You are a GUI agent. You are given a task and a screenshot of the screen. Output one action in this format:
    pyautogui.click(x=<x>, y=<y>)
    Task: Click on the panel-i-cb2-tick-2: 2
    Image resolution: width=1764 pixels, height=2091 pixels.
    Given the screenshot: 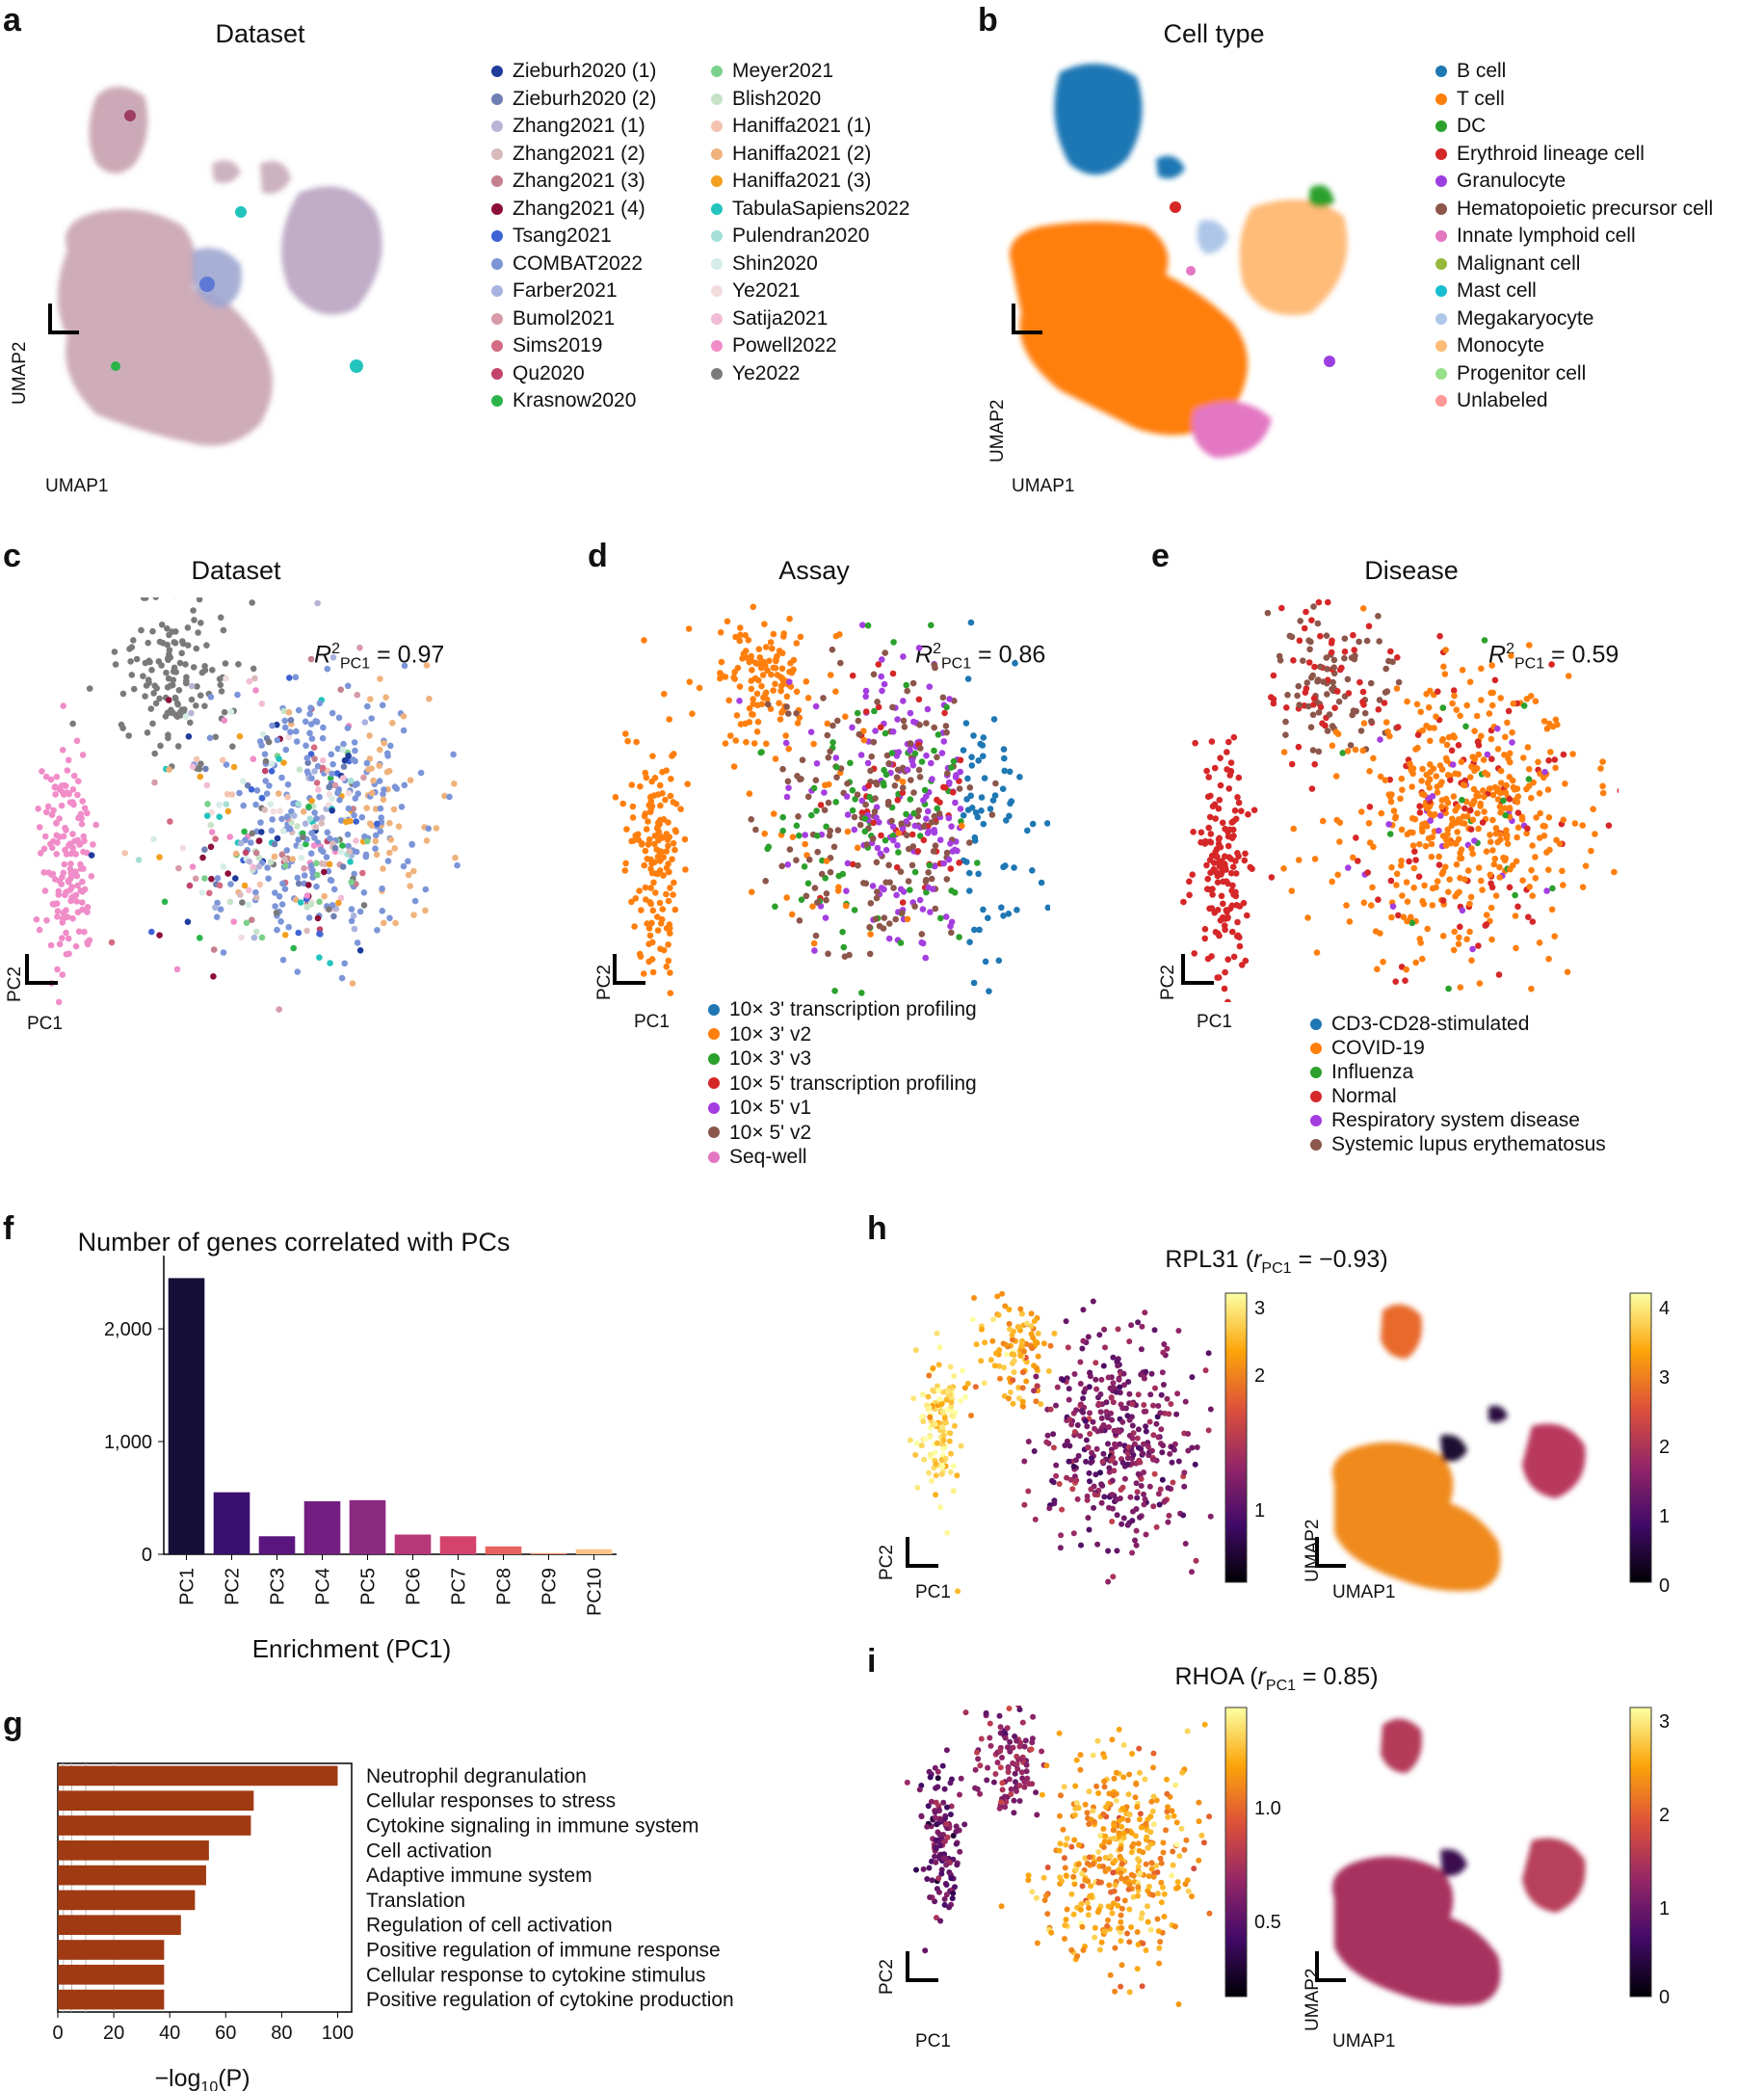 What is the action you would take?
    pyautogui.click(x=1665, y=1815)
    